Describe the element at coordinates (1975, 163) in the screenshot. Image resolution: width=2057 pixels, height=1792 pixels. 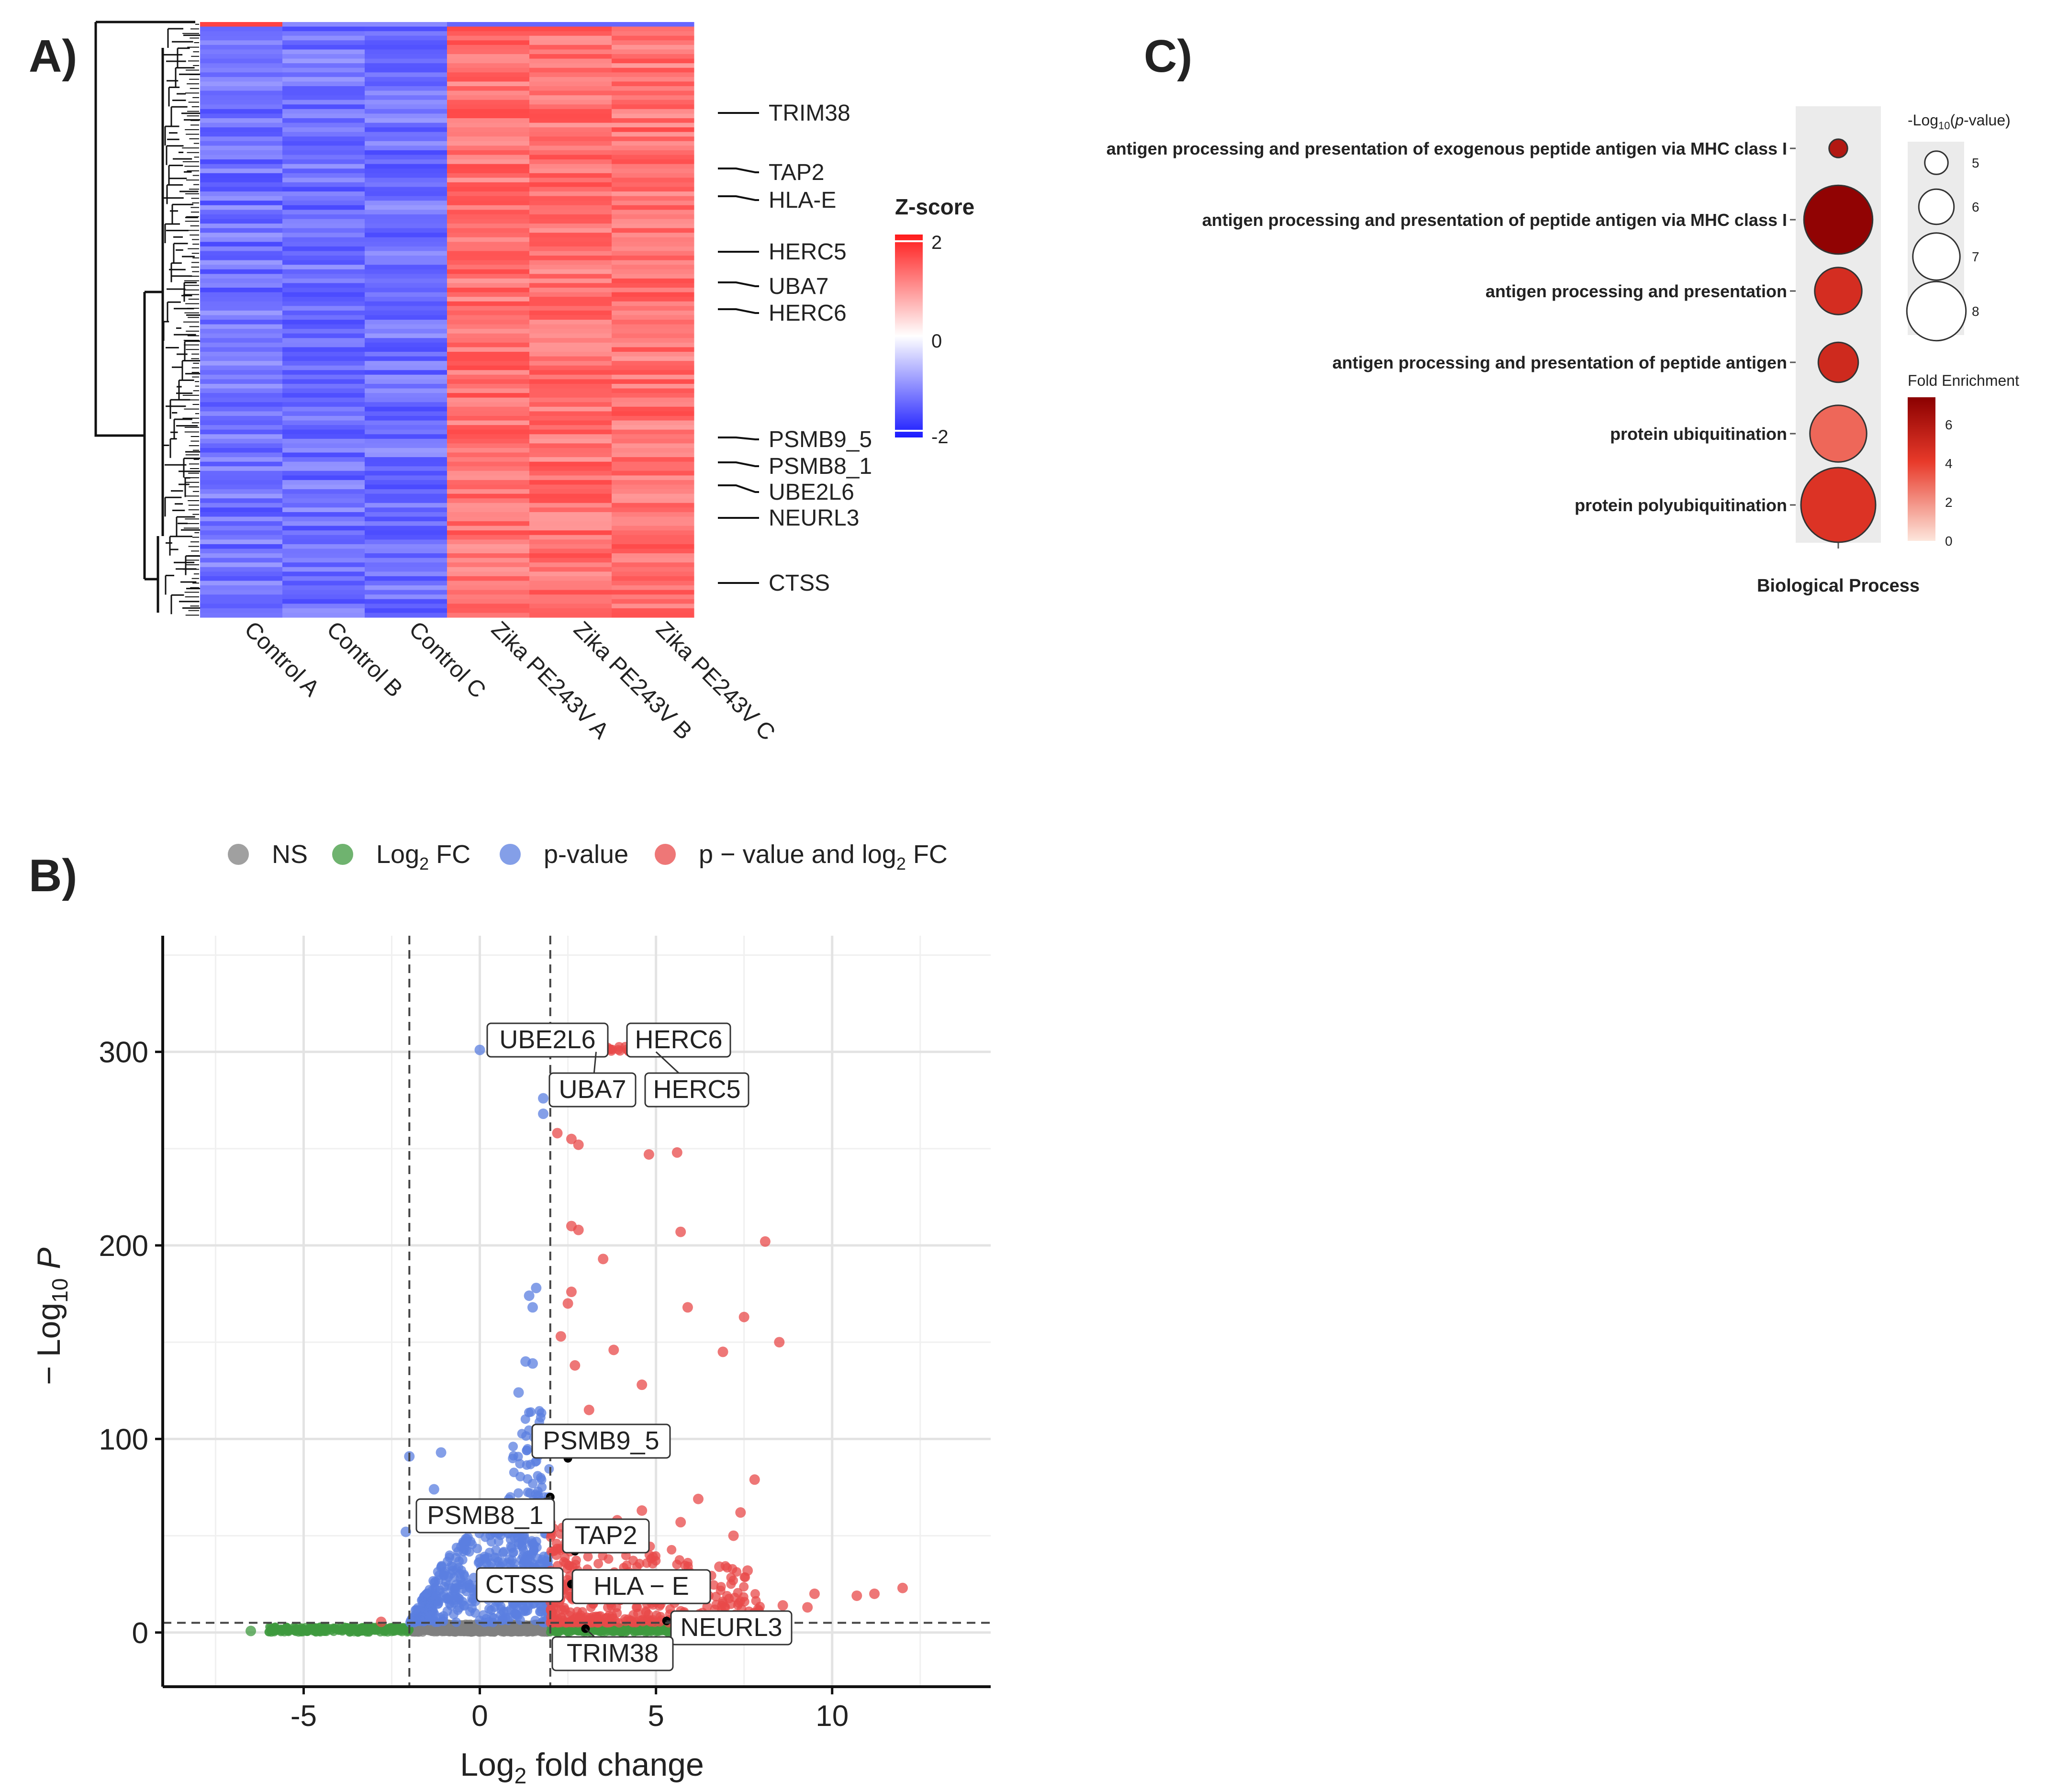
I see `size-legend-label: 5` at that location.